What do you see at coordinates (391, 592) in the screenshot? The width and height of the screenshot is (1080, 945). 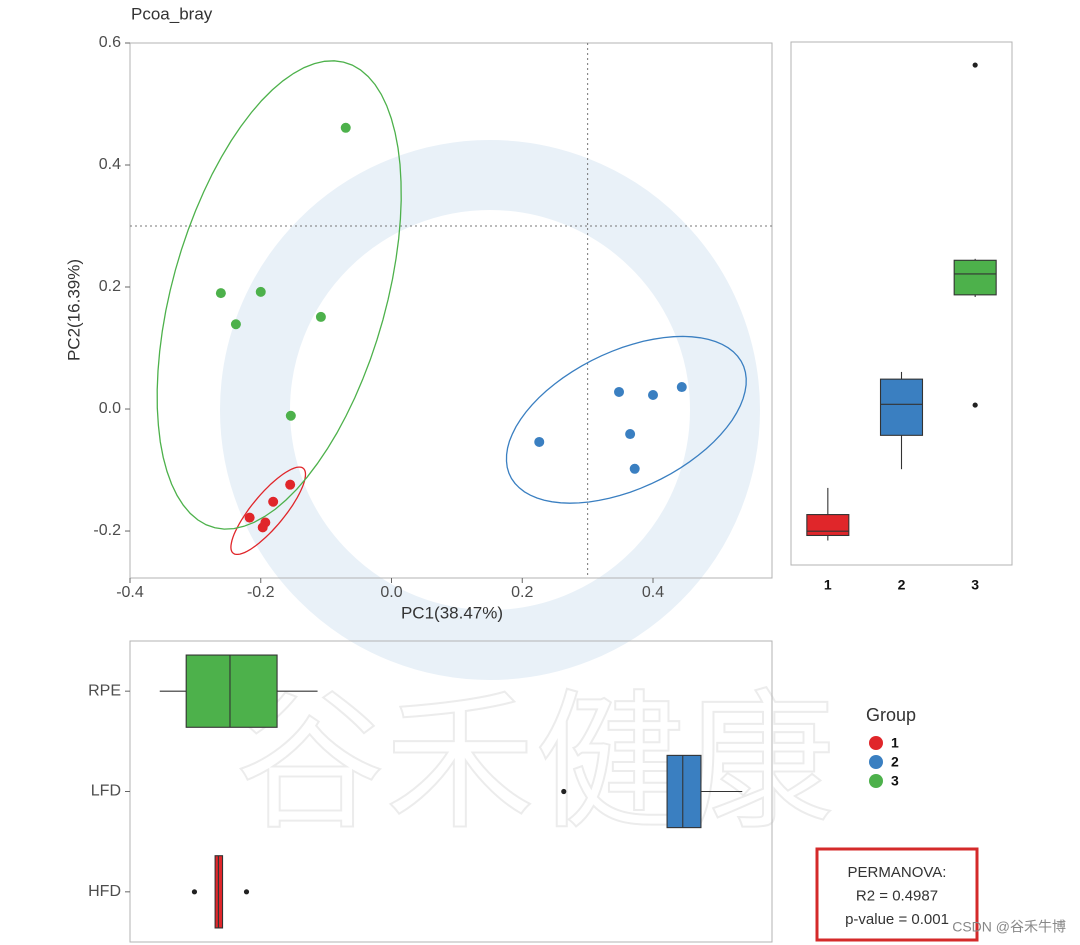 I see `x-tick-label: 0.0` at bounding box center [391, 592].